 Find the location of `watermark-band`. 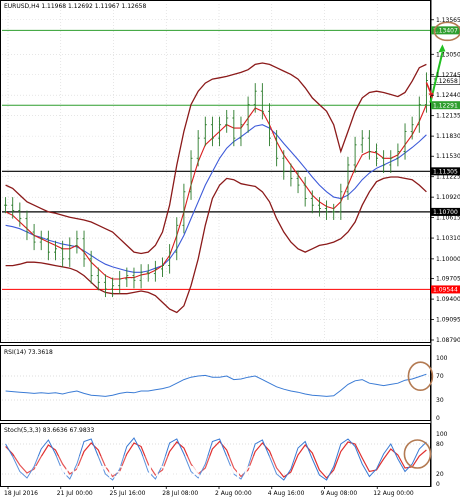

watermark-band is located at coordinates (145, 470).